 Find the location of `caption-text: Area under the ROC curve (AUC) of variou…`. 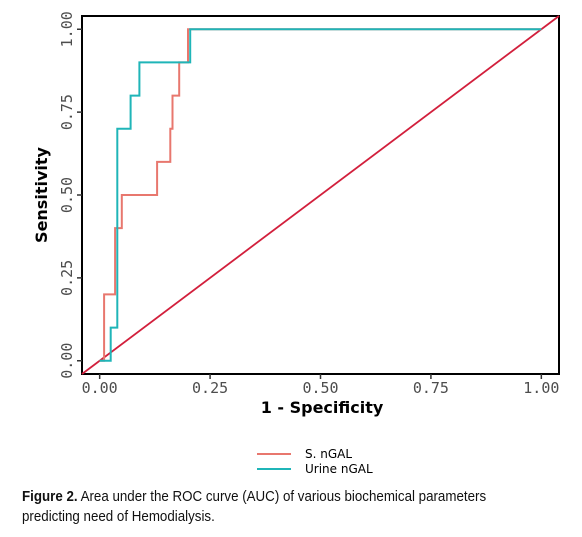

caption-text: Area under the ROC curve (AUC) of variou… is located at coordinates (254, 507).